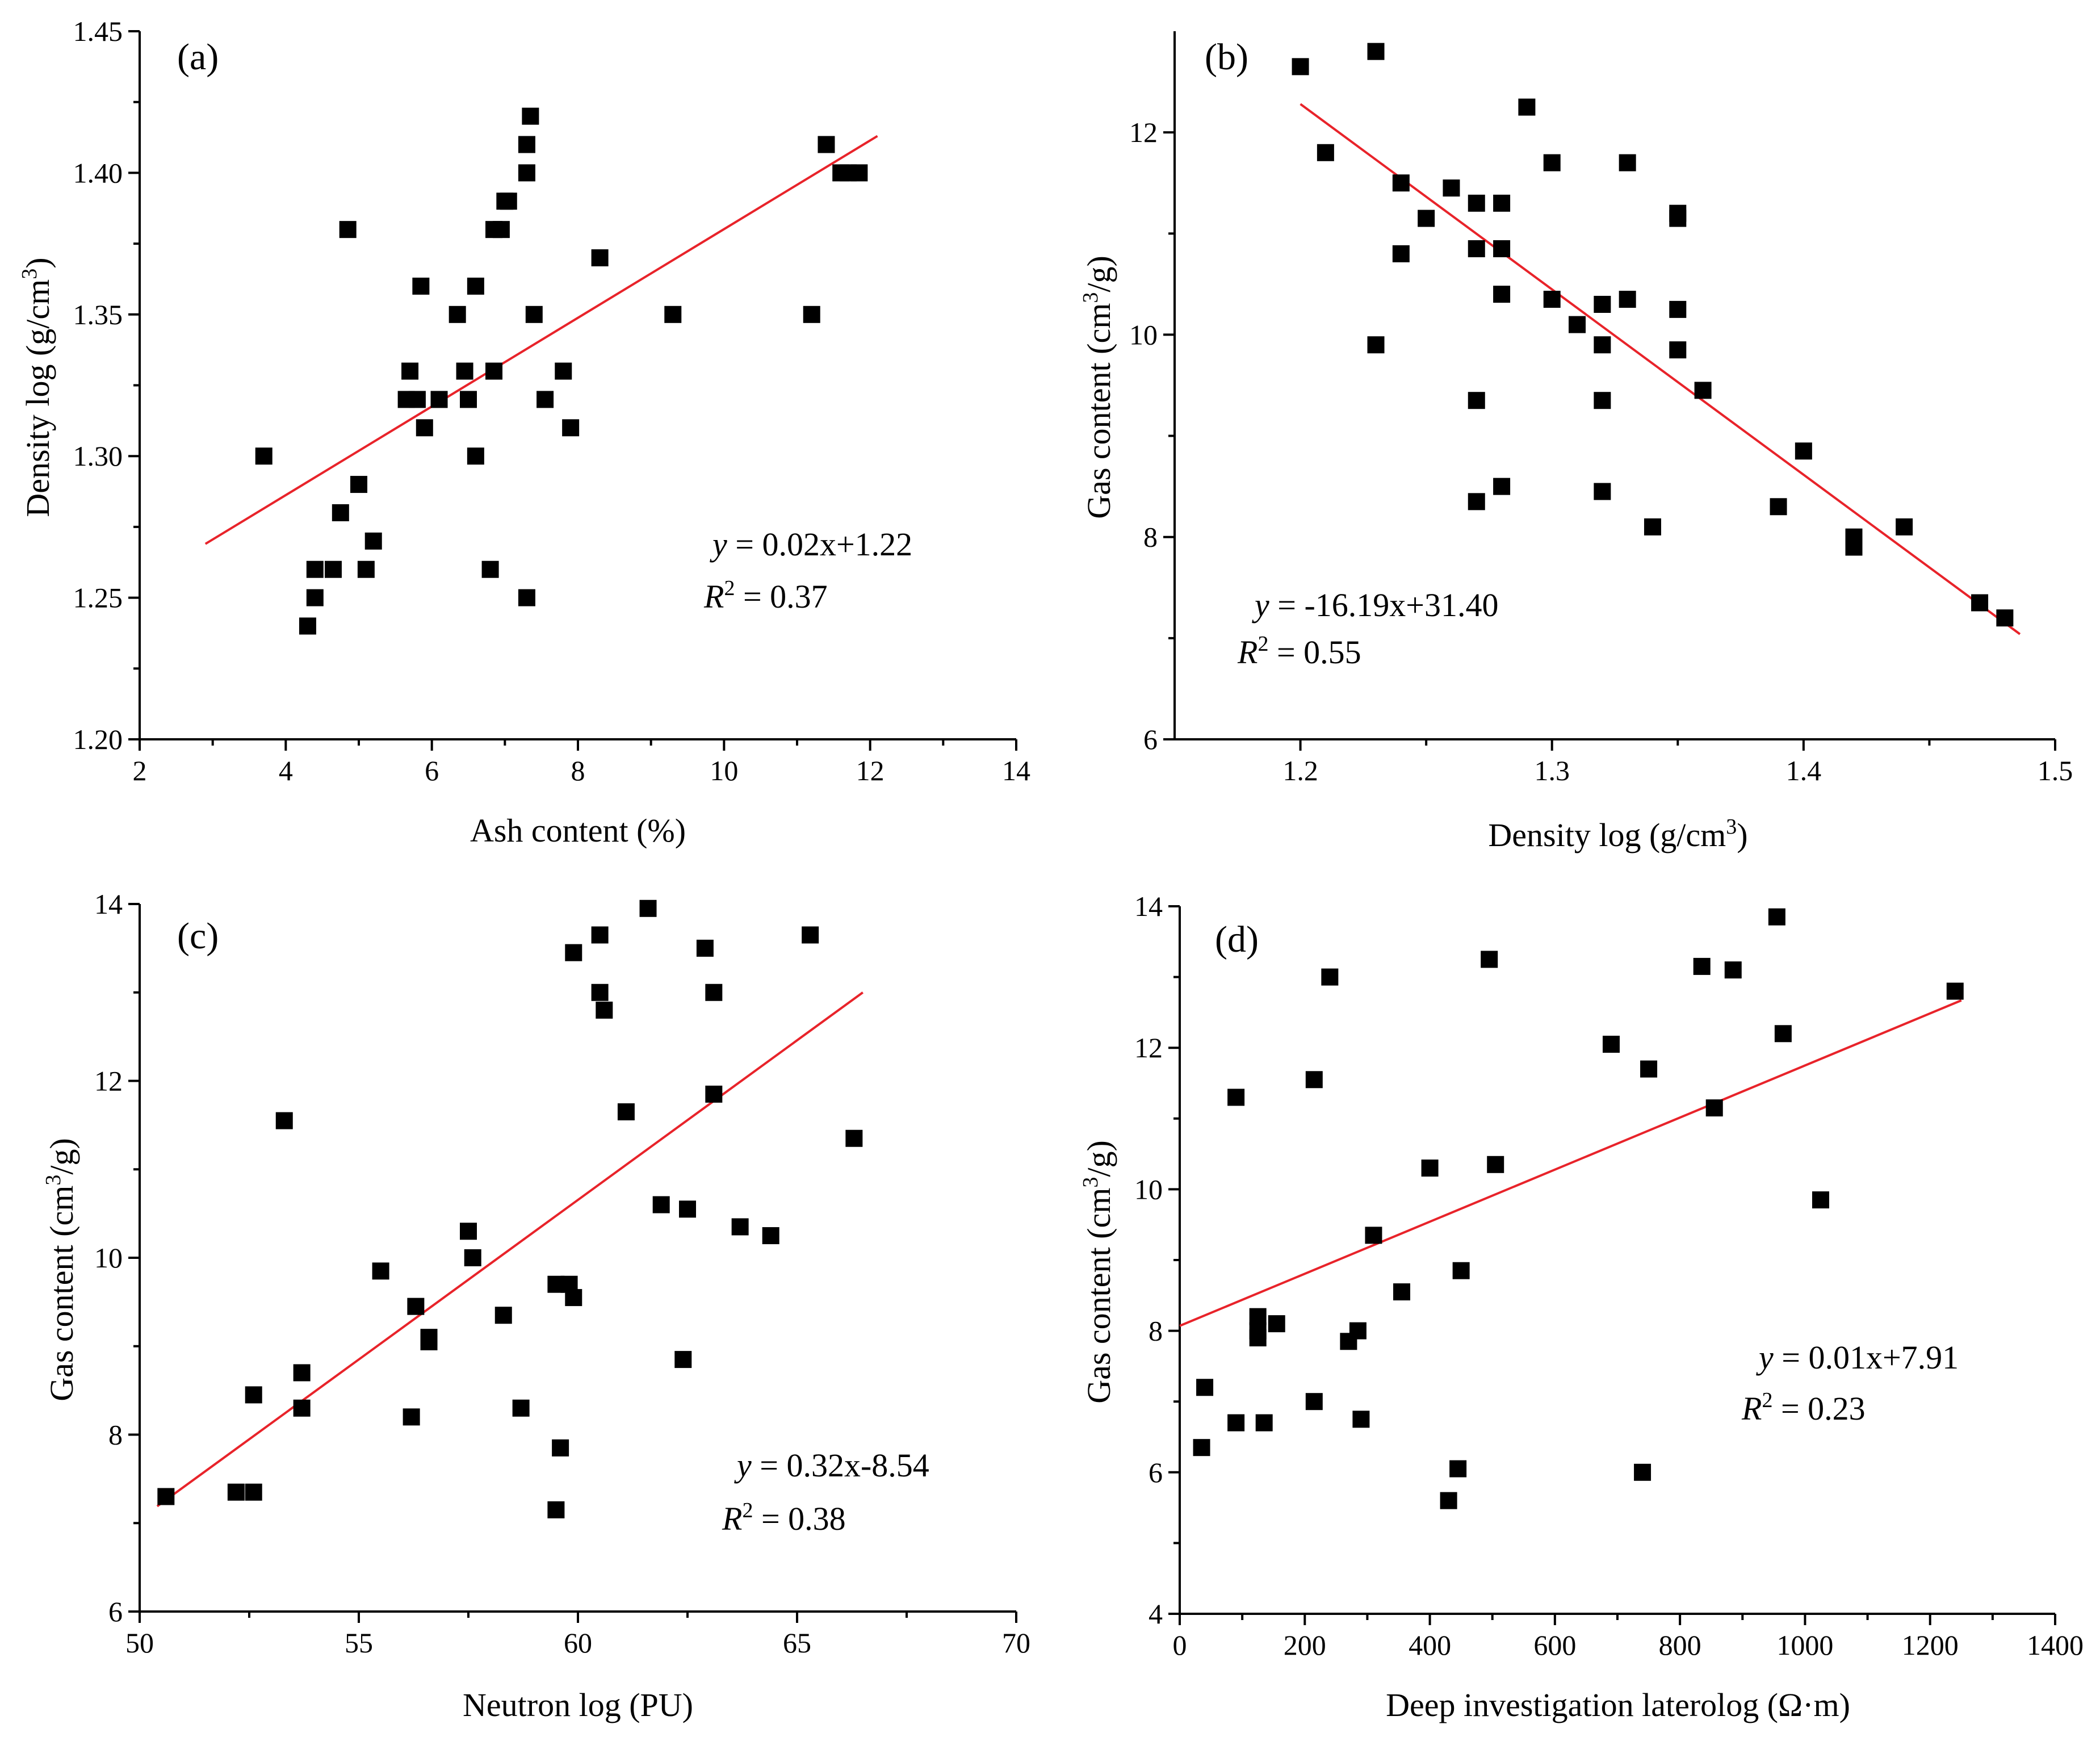 The width and height of the screenshot is (2100, 1741). What do you see at coordinates (286, 770) in the screenshot?
I see `panel-a-x-tick-label: 4` at bounding box center [286, 770].